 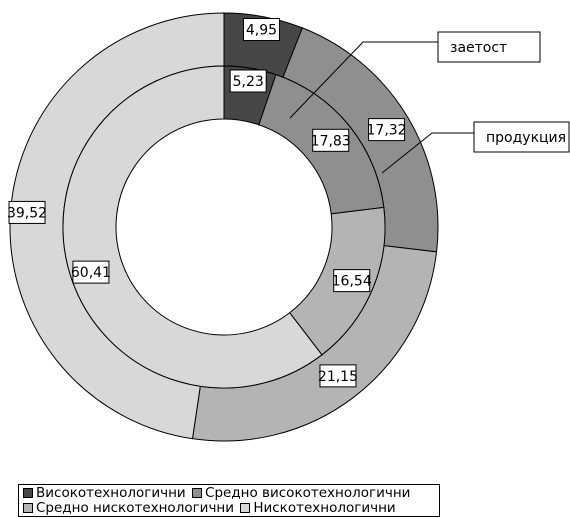 I want to click on inner-data-label-4-text: 60,41, so click(x=91, y=273).